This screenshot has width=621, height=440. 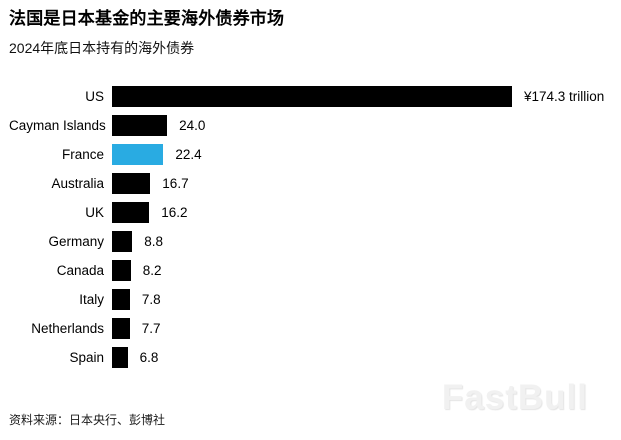 What do you see at coordinates (366, 154) in the screenshot?
I see `bar-track: 22.4` at bounding box center [366, 154].